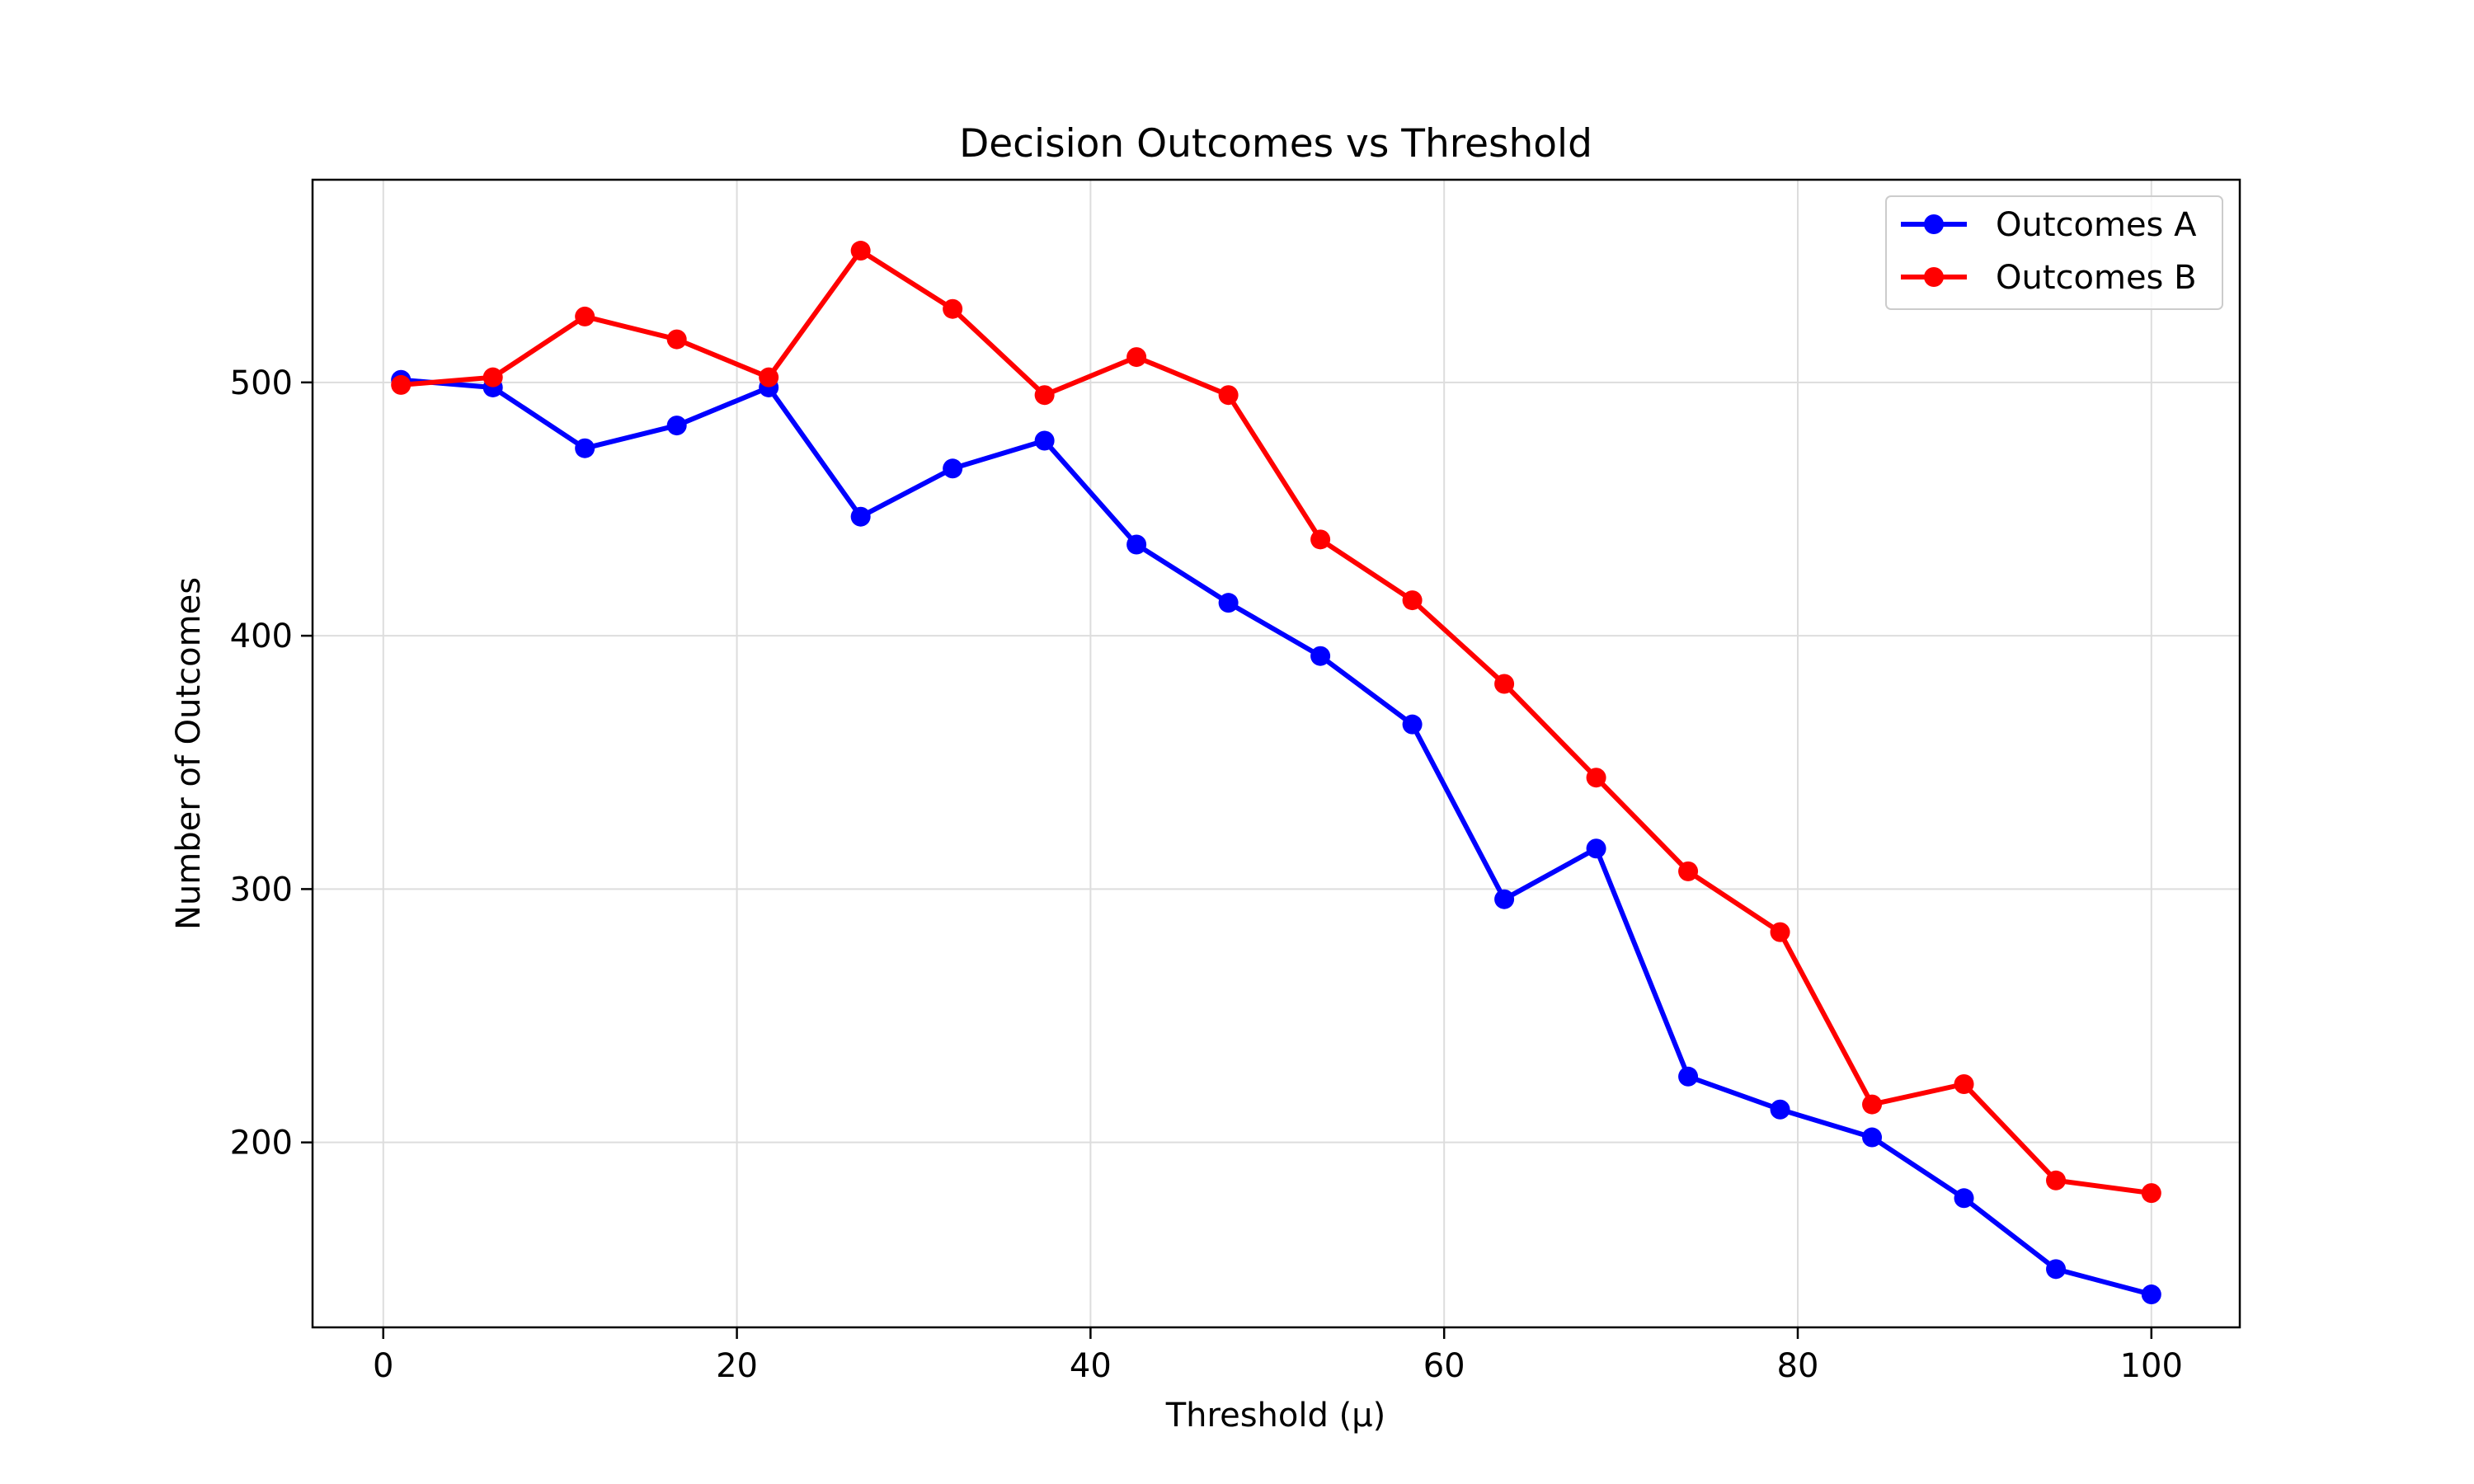 The height and width of the screenshot is (1484, 2474). What do you see at coordinates (1091, 1366) in the screenshot?
I see `x-tick-label: 40` at bounding box center [1091, 1366].